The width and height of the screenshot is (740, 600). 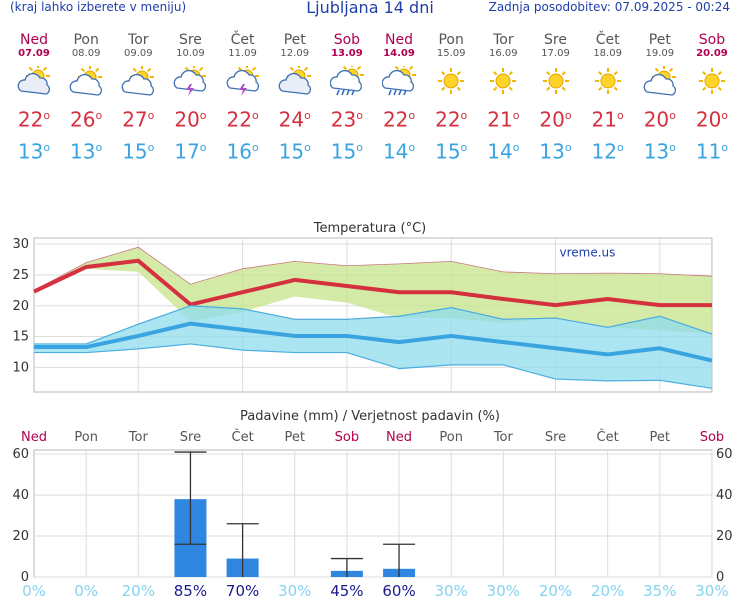 I want to click on day-date: 14.09, so click(x=399, y=53).